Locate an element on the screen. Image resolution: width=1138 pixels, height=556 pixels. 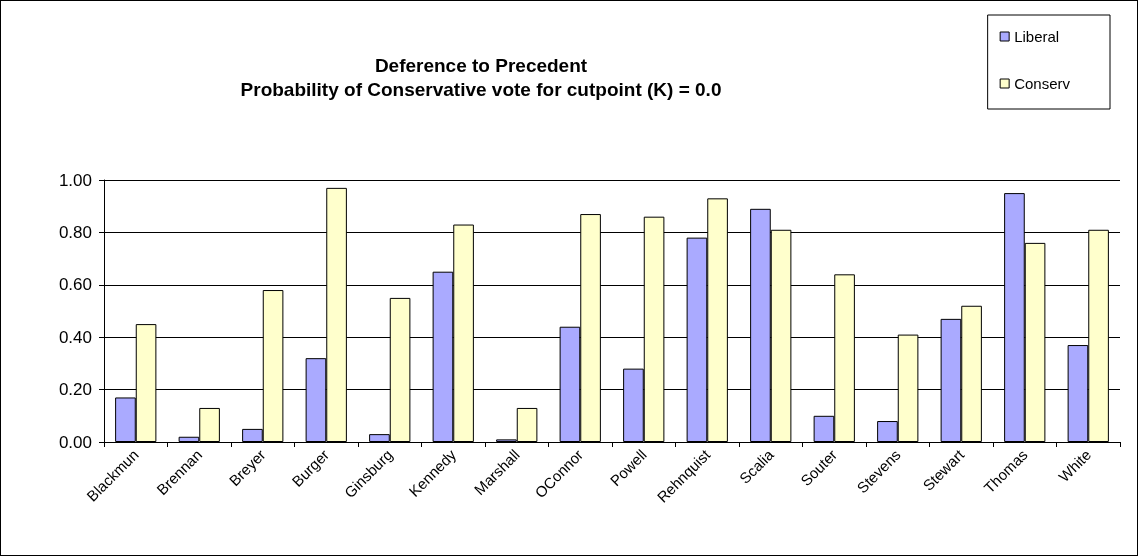
y-tick-label: 0.60 is located at coordinates (75, 285).